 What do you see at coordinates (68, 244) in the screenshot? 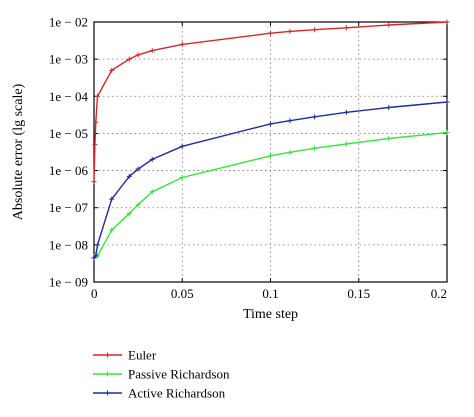
I see `y-tick-label: 1e − 08` at bounding box center [68, 244].